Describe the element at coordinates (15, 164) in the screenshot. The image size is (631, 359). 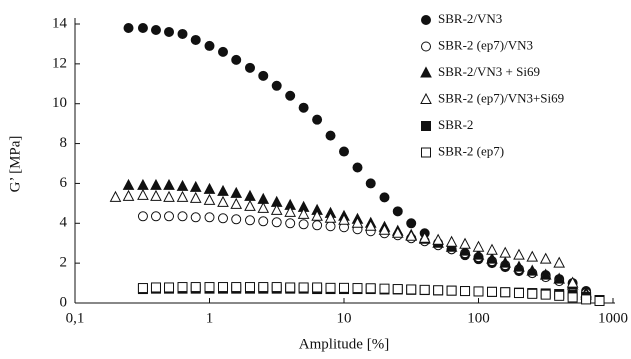
I see `y-axis-label: G’ [MPa]` at that location.